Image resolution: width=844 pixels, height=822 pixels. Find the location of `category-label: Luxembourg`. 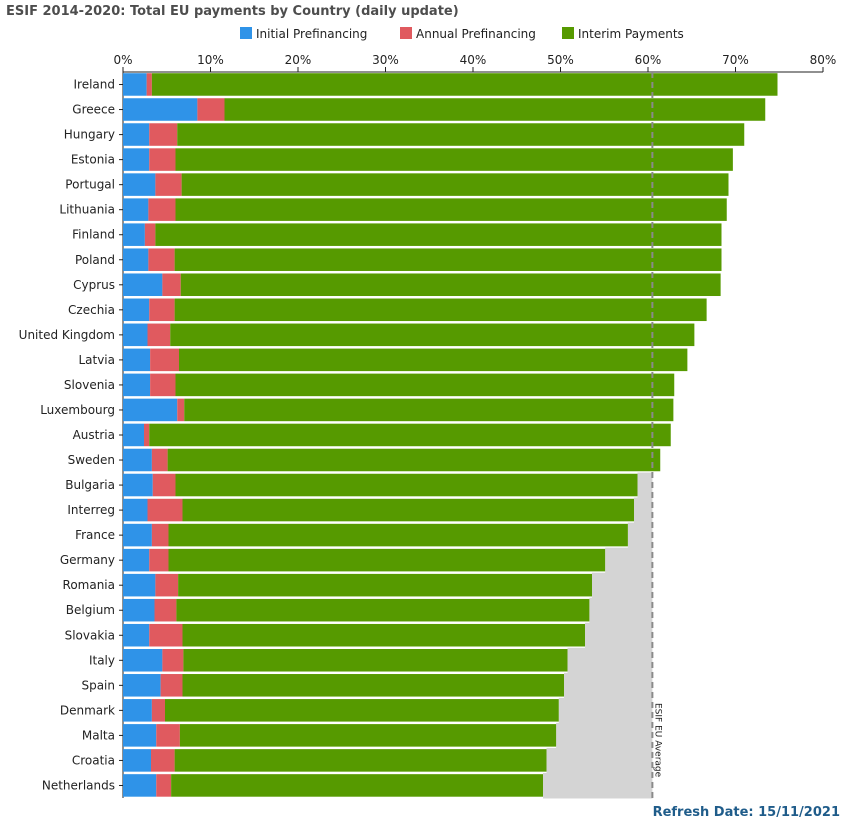

category-label: Luxembourg is located at coordinates (77, 410).